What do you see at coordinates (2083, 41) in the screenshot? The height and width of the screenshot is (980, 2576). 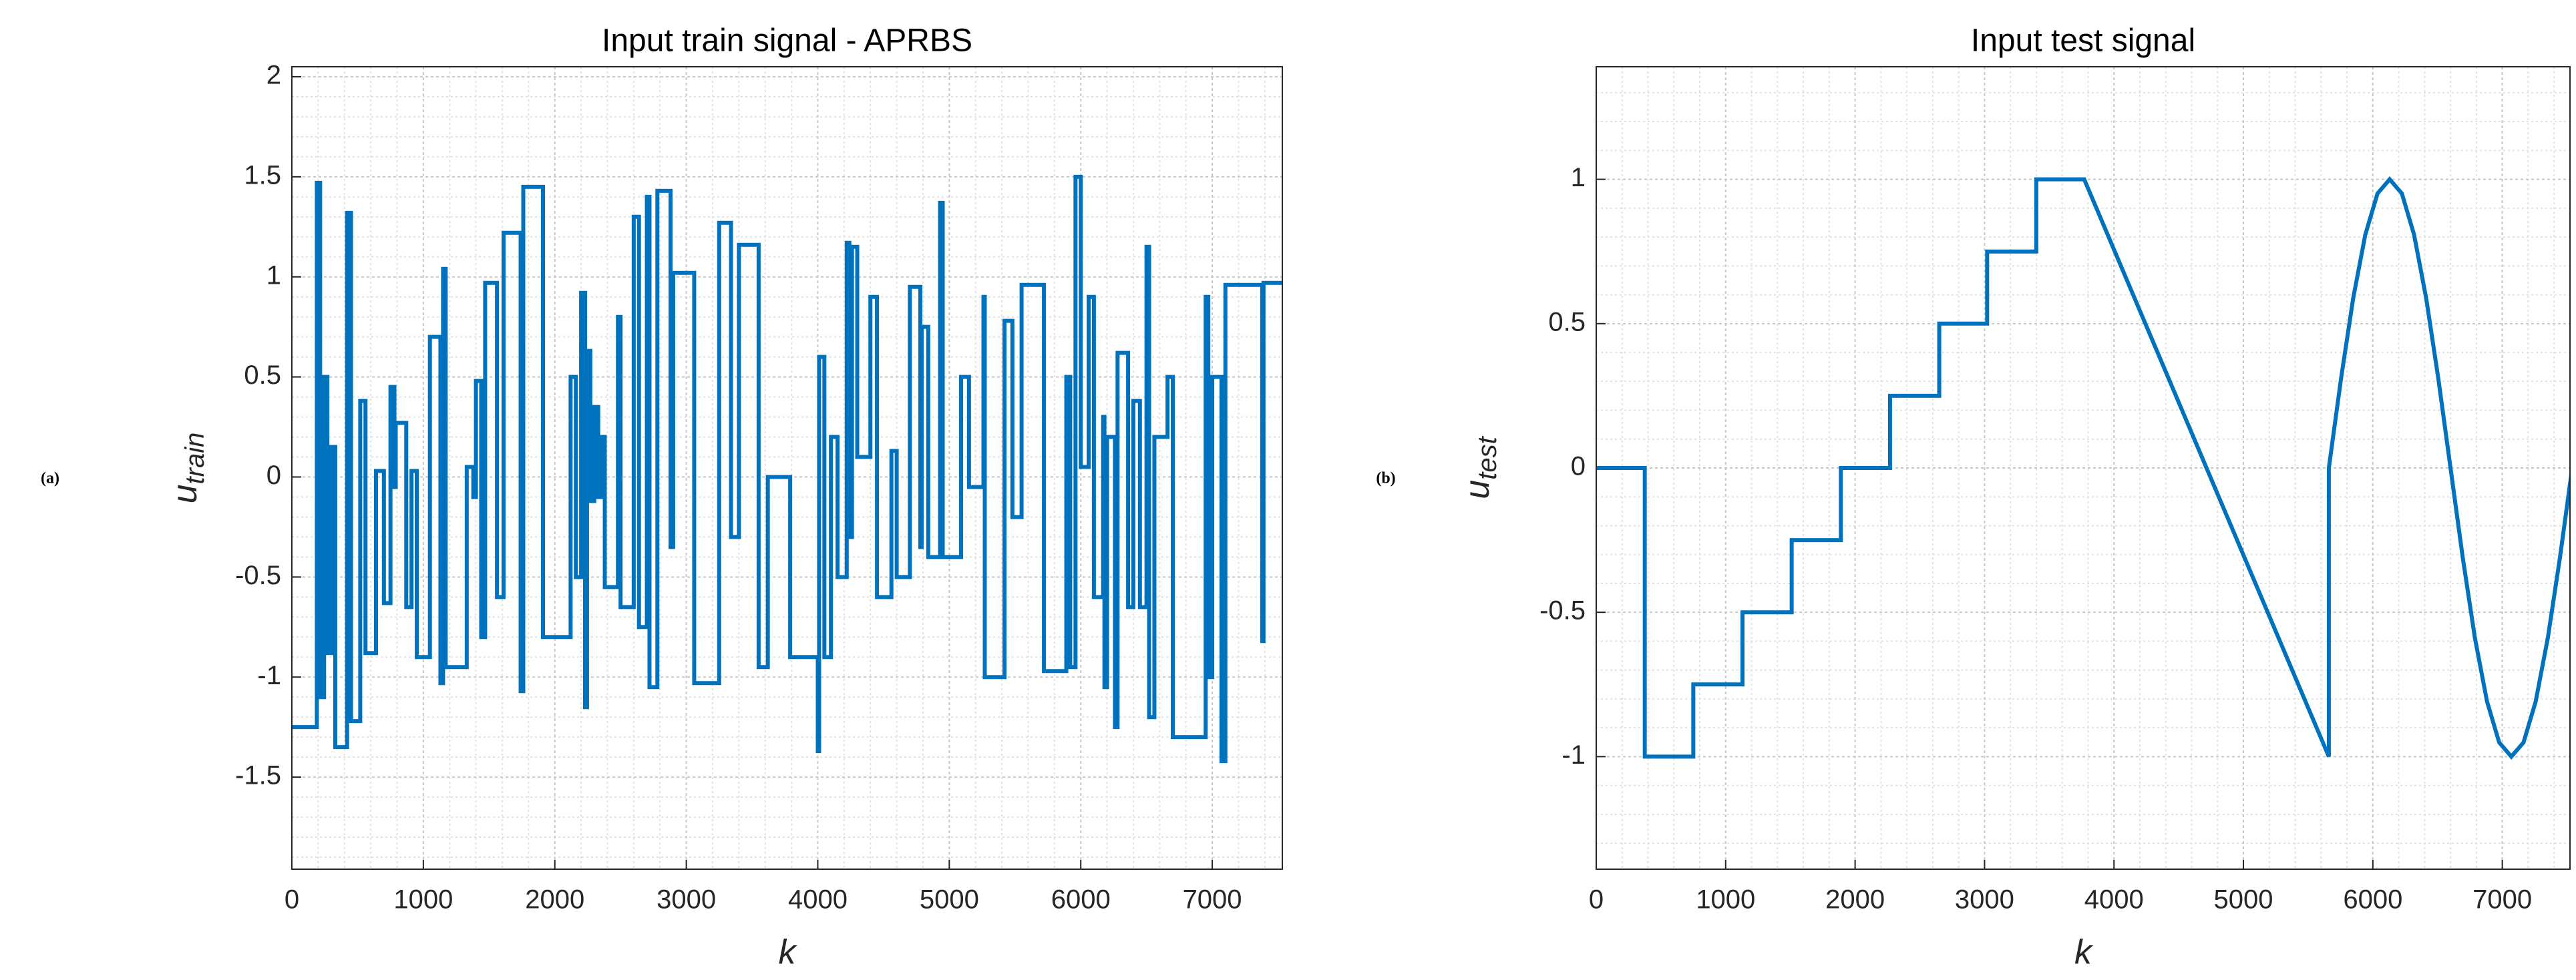 I see `chart-title: Input test signal` at bounding box center [2083, 41].